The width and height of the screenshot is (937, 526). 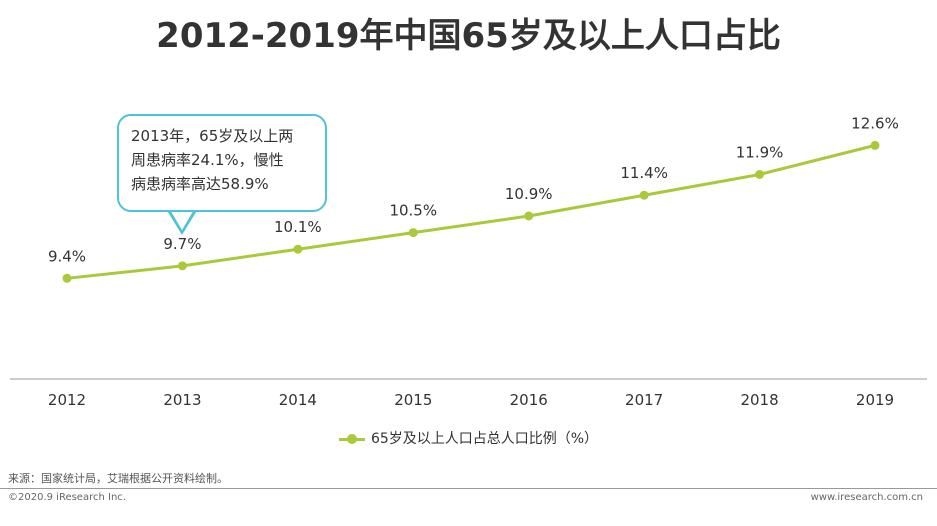 What do you see at coordinates (468, 488) in the screenshot?
I see `footer-divider` at bounding box center [468, 488].